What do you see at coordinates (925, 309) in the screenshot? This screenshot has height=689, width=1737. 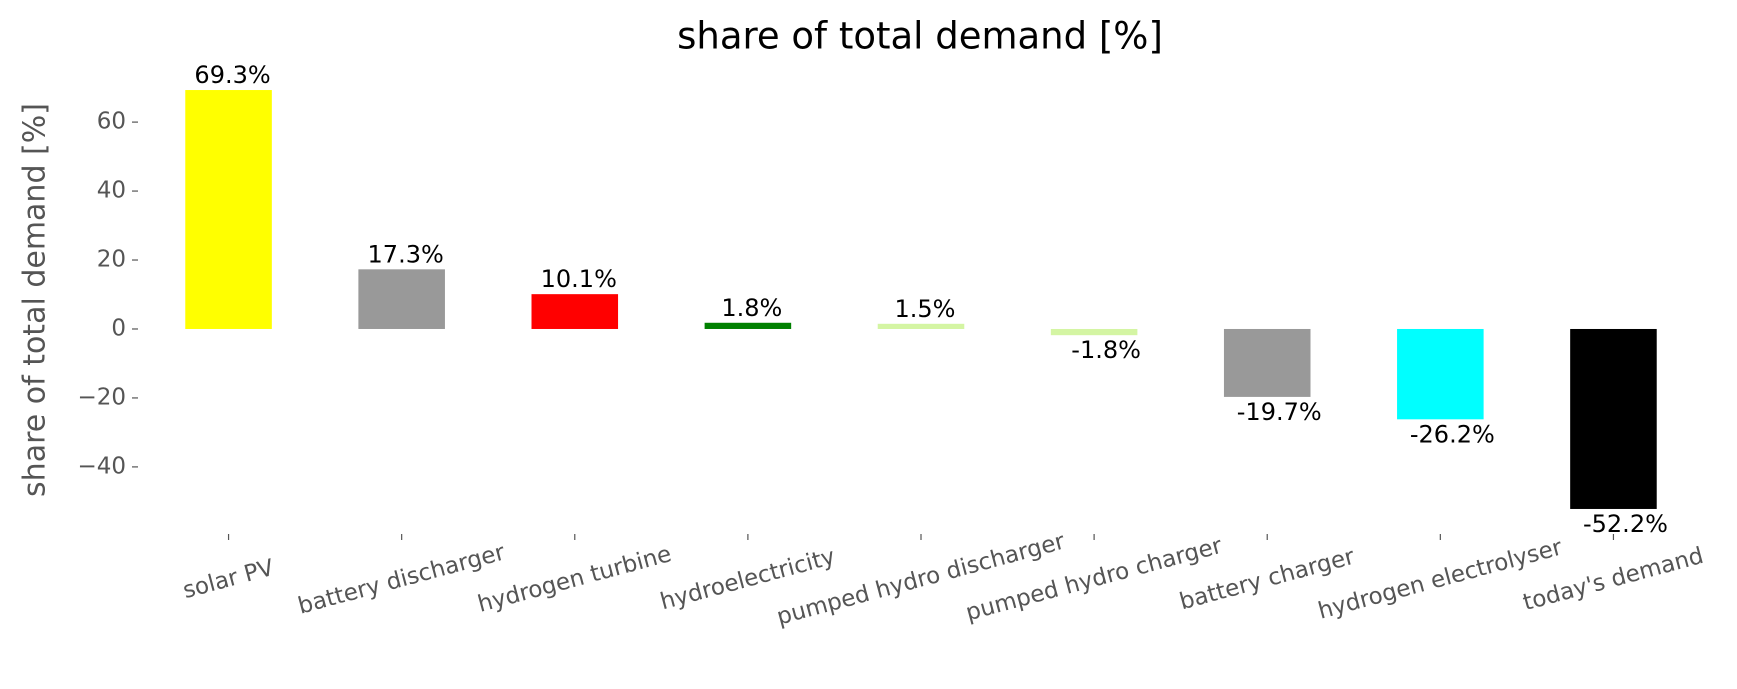 I see `value-label: 1.5%` at bounding box center [925, 309].